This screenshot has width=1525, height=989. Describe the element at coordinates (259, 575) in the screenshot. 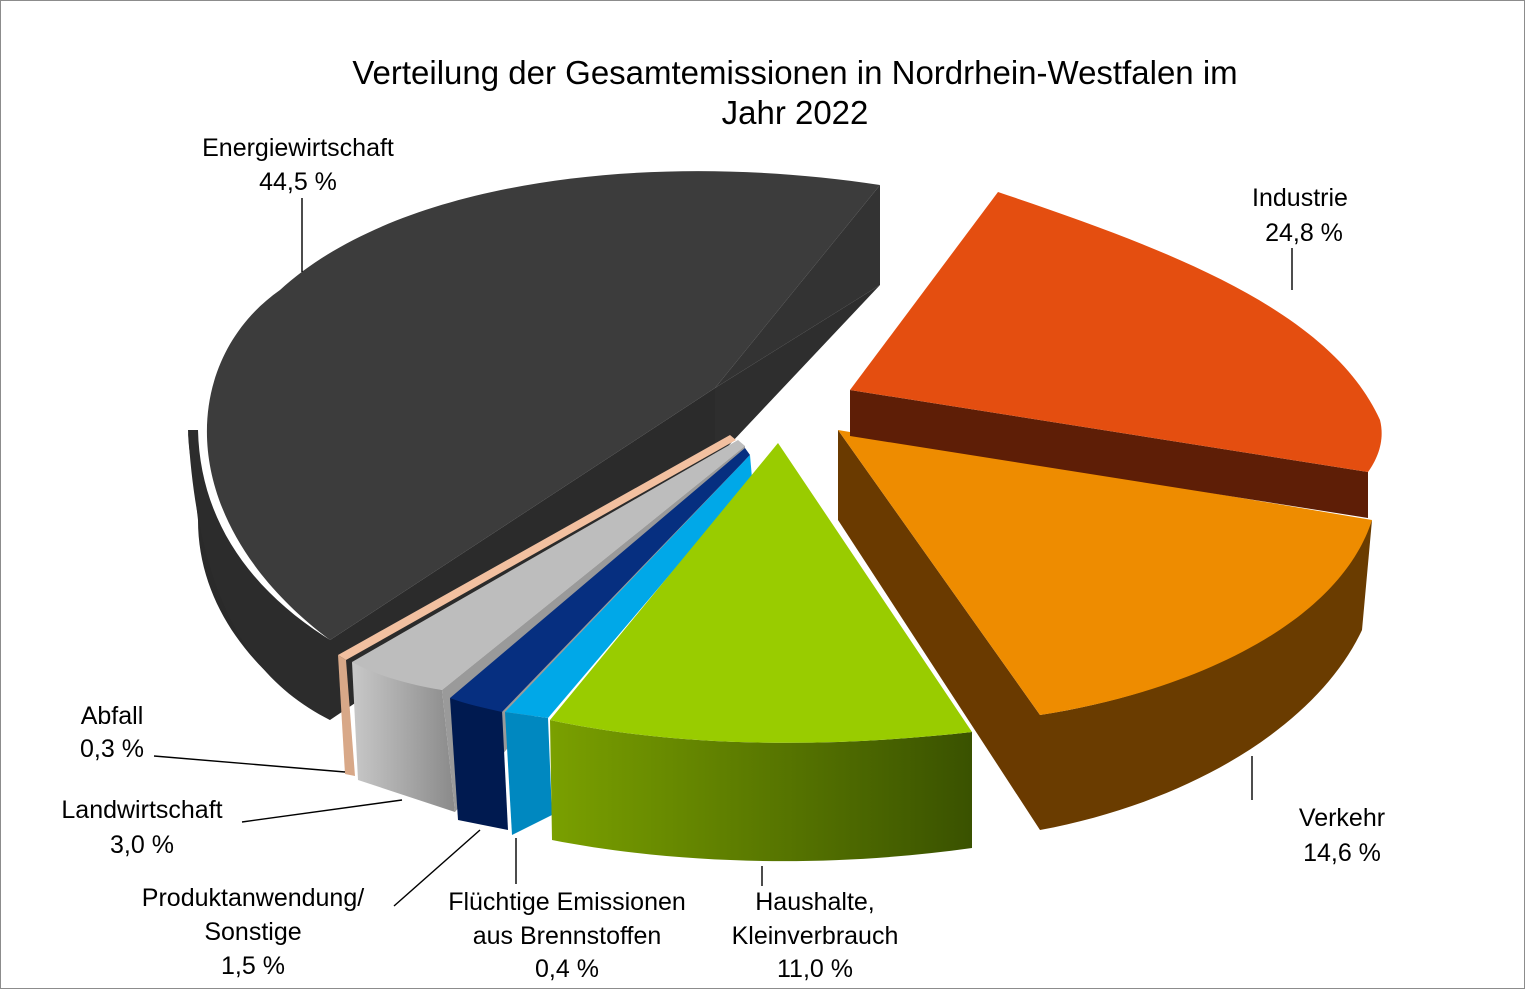

I see `slice-energiewirtschaft-bottom-rim` at that location.